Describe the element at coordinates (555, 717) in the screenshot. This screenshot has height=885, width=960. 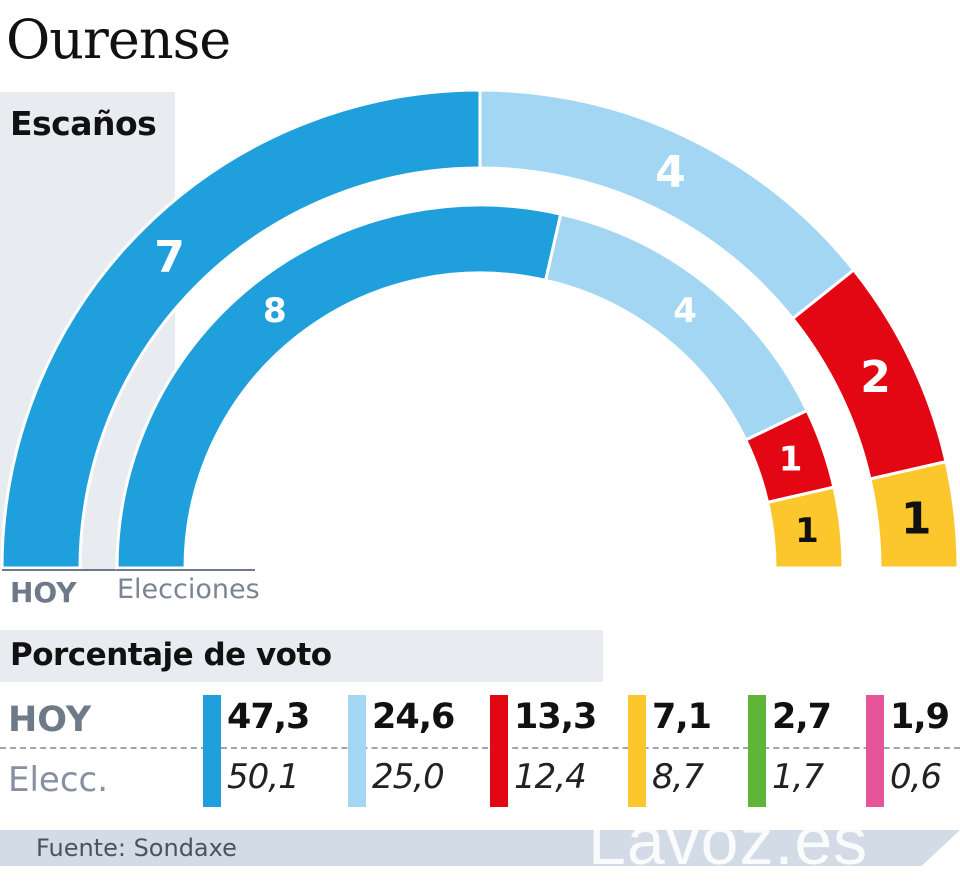
I see `vote-hoy-2: 13,3` at that location.